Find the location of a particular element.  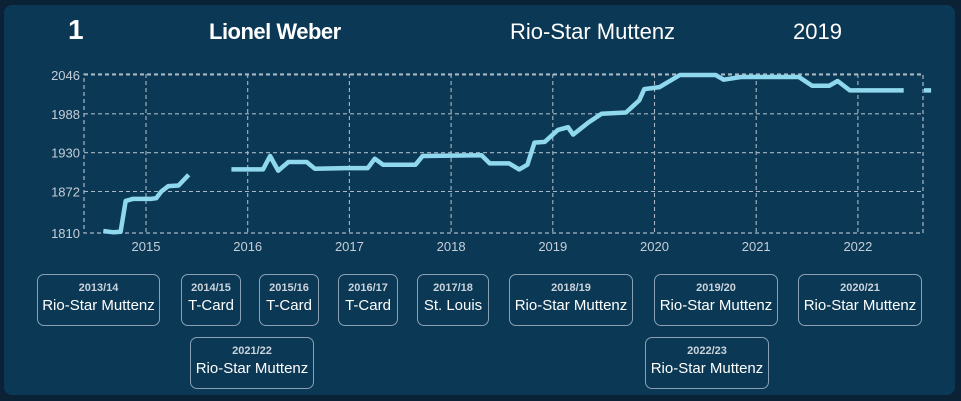

x-tick-label: 2017 is located at coordinates (349, 246).